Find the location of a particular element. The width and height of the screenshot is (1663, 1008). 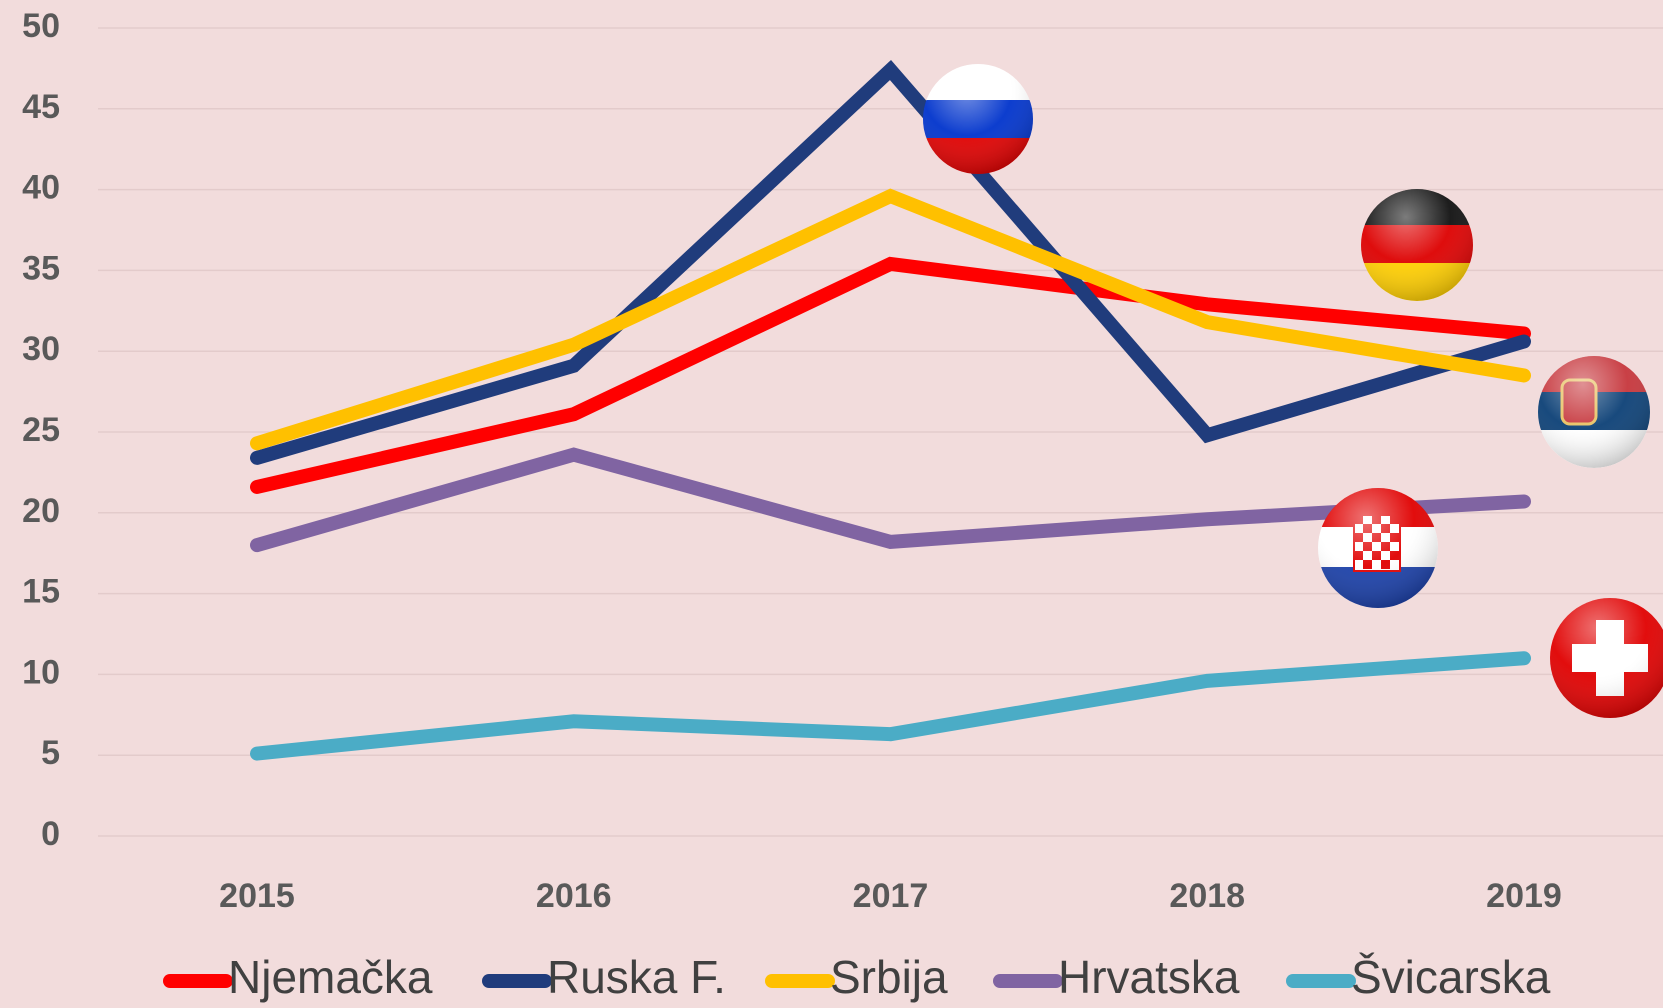

y-tick-label: 20 is located at coordinates (41, 511).